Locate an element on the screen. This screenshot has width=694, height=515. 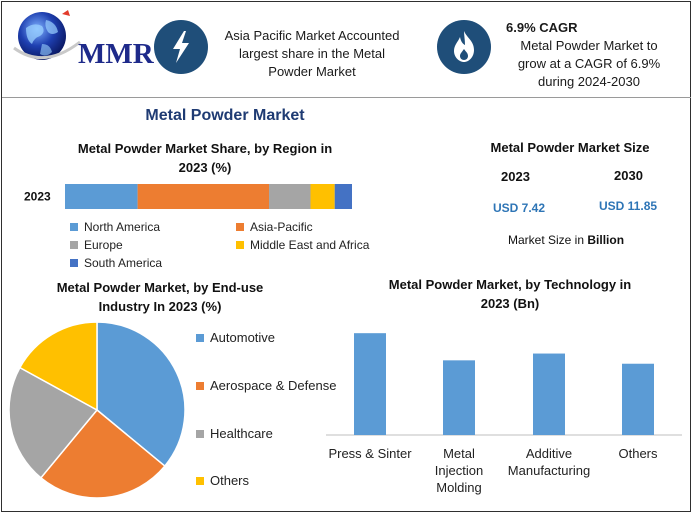
callout-line: Asia Pacific Market Accounted is located at coordinates (312, 35).